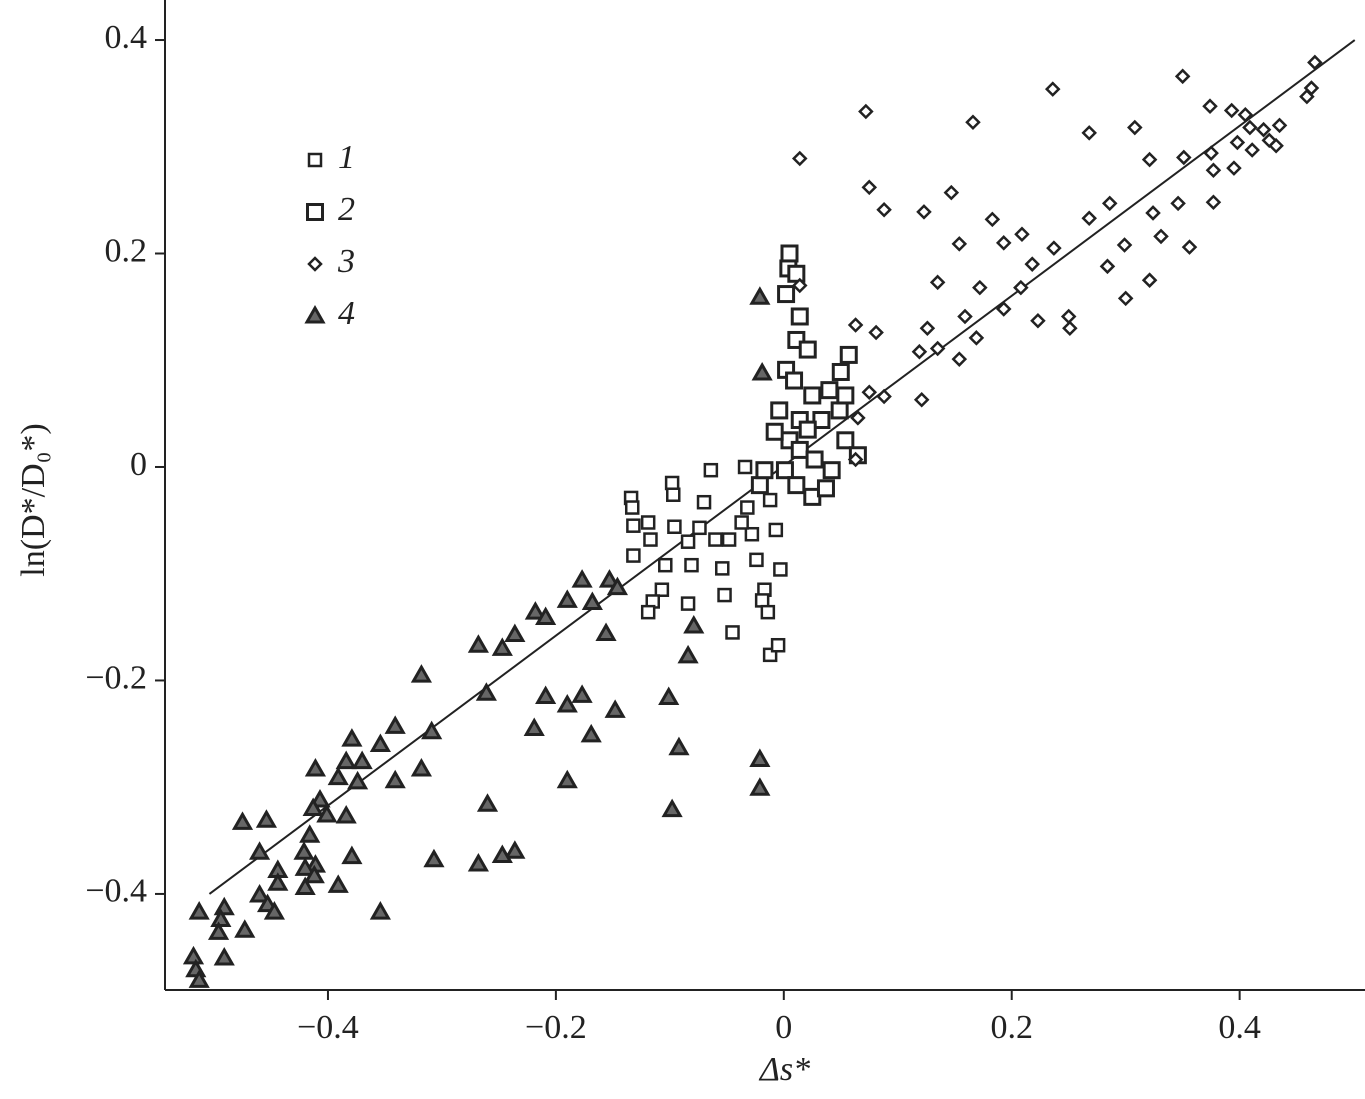 The width and height of the screenshot is (1365, 1099). Describe the element at coordinates (346, 313) in the screenshot. I see `legend-label: 4` at that location.